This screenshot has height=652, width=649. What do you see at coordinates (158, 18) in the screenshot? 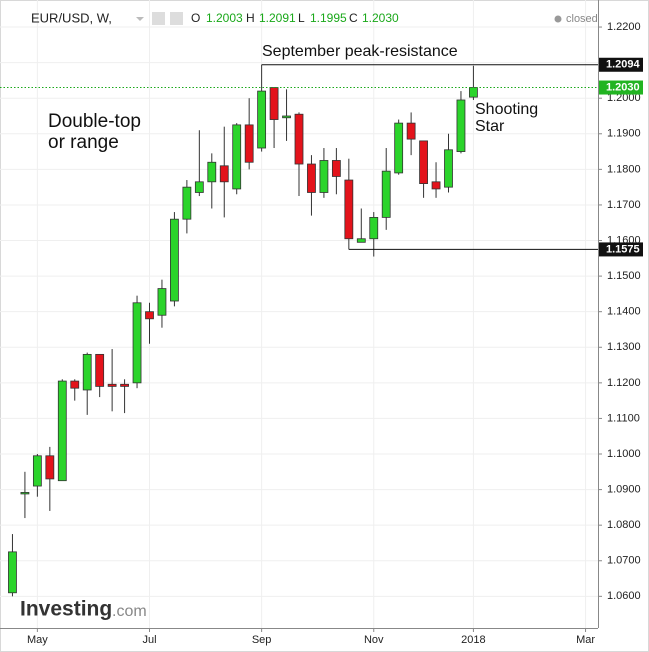
I see `eye-icon` at bounding box center [158, 18].